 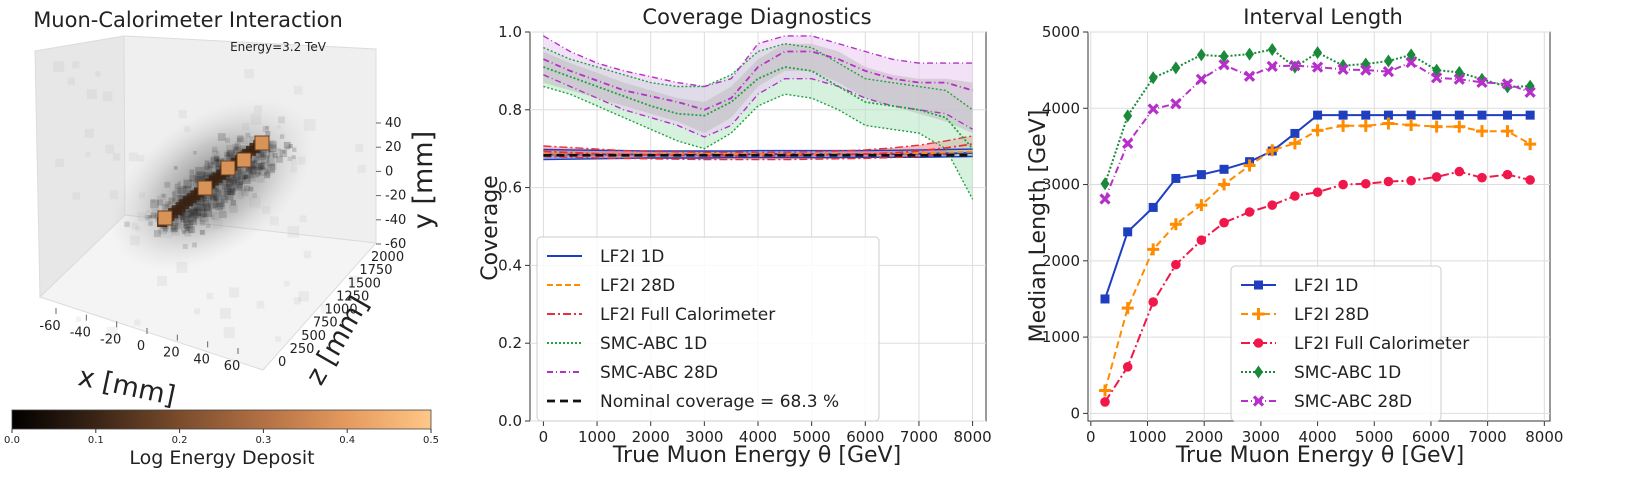 I want to click on z-tick-label: 1250, so click(x=352, y=296).